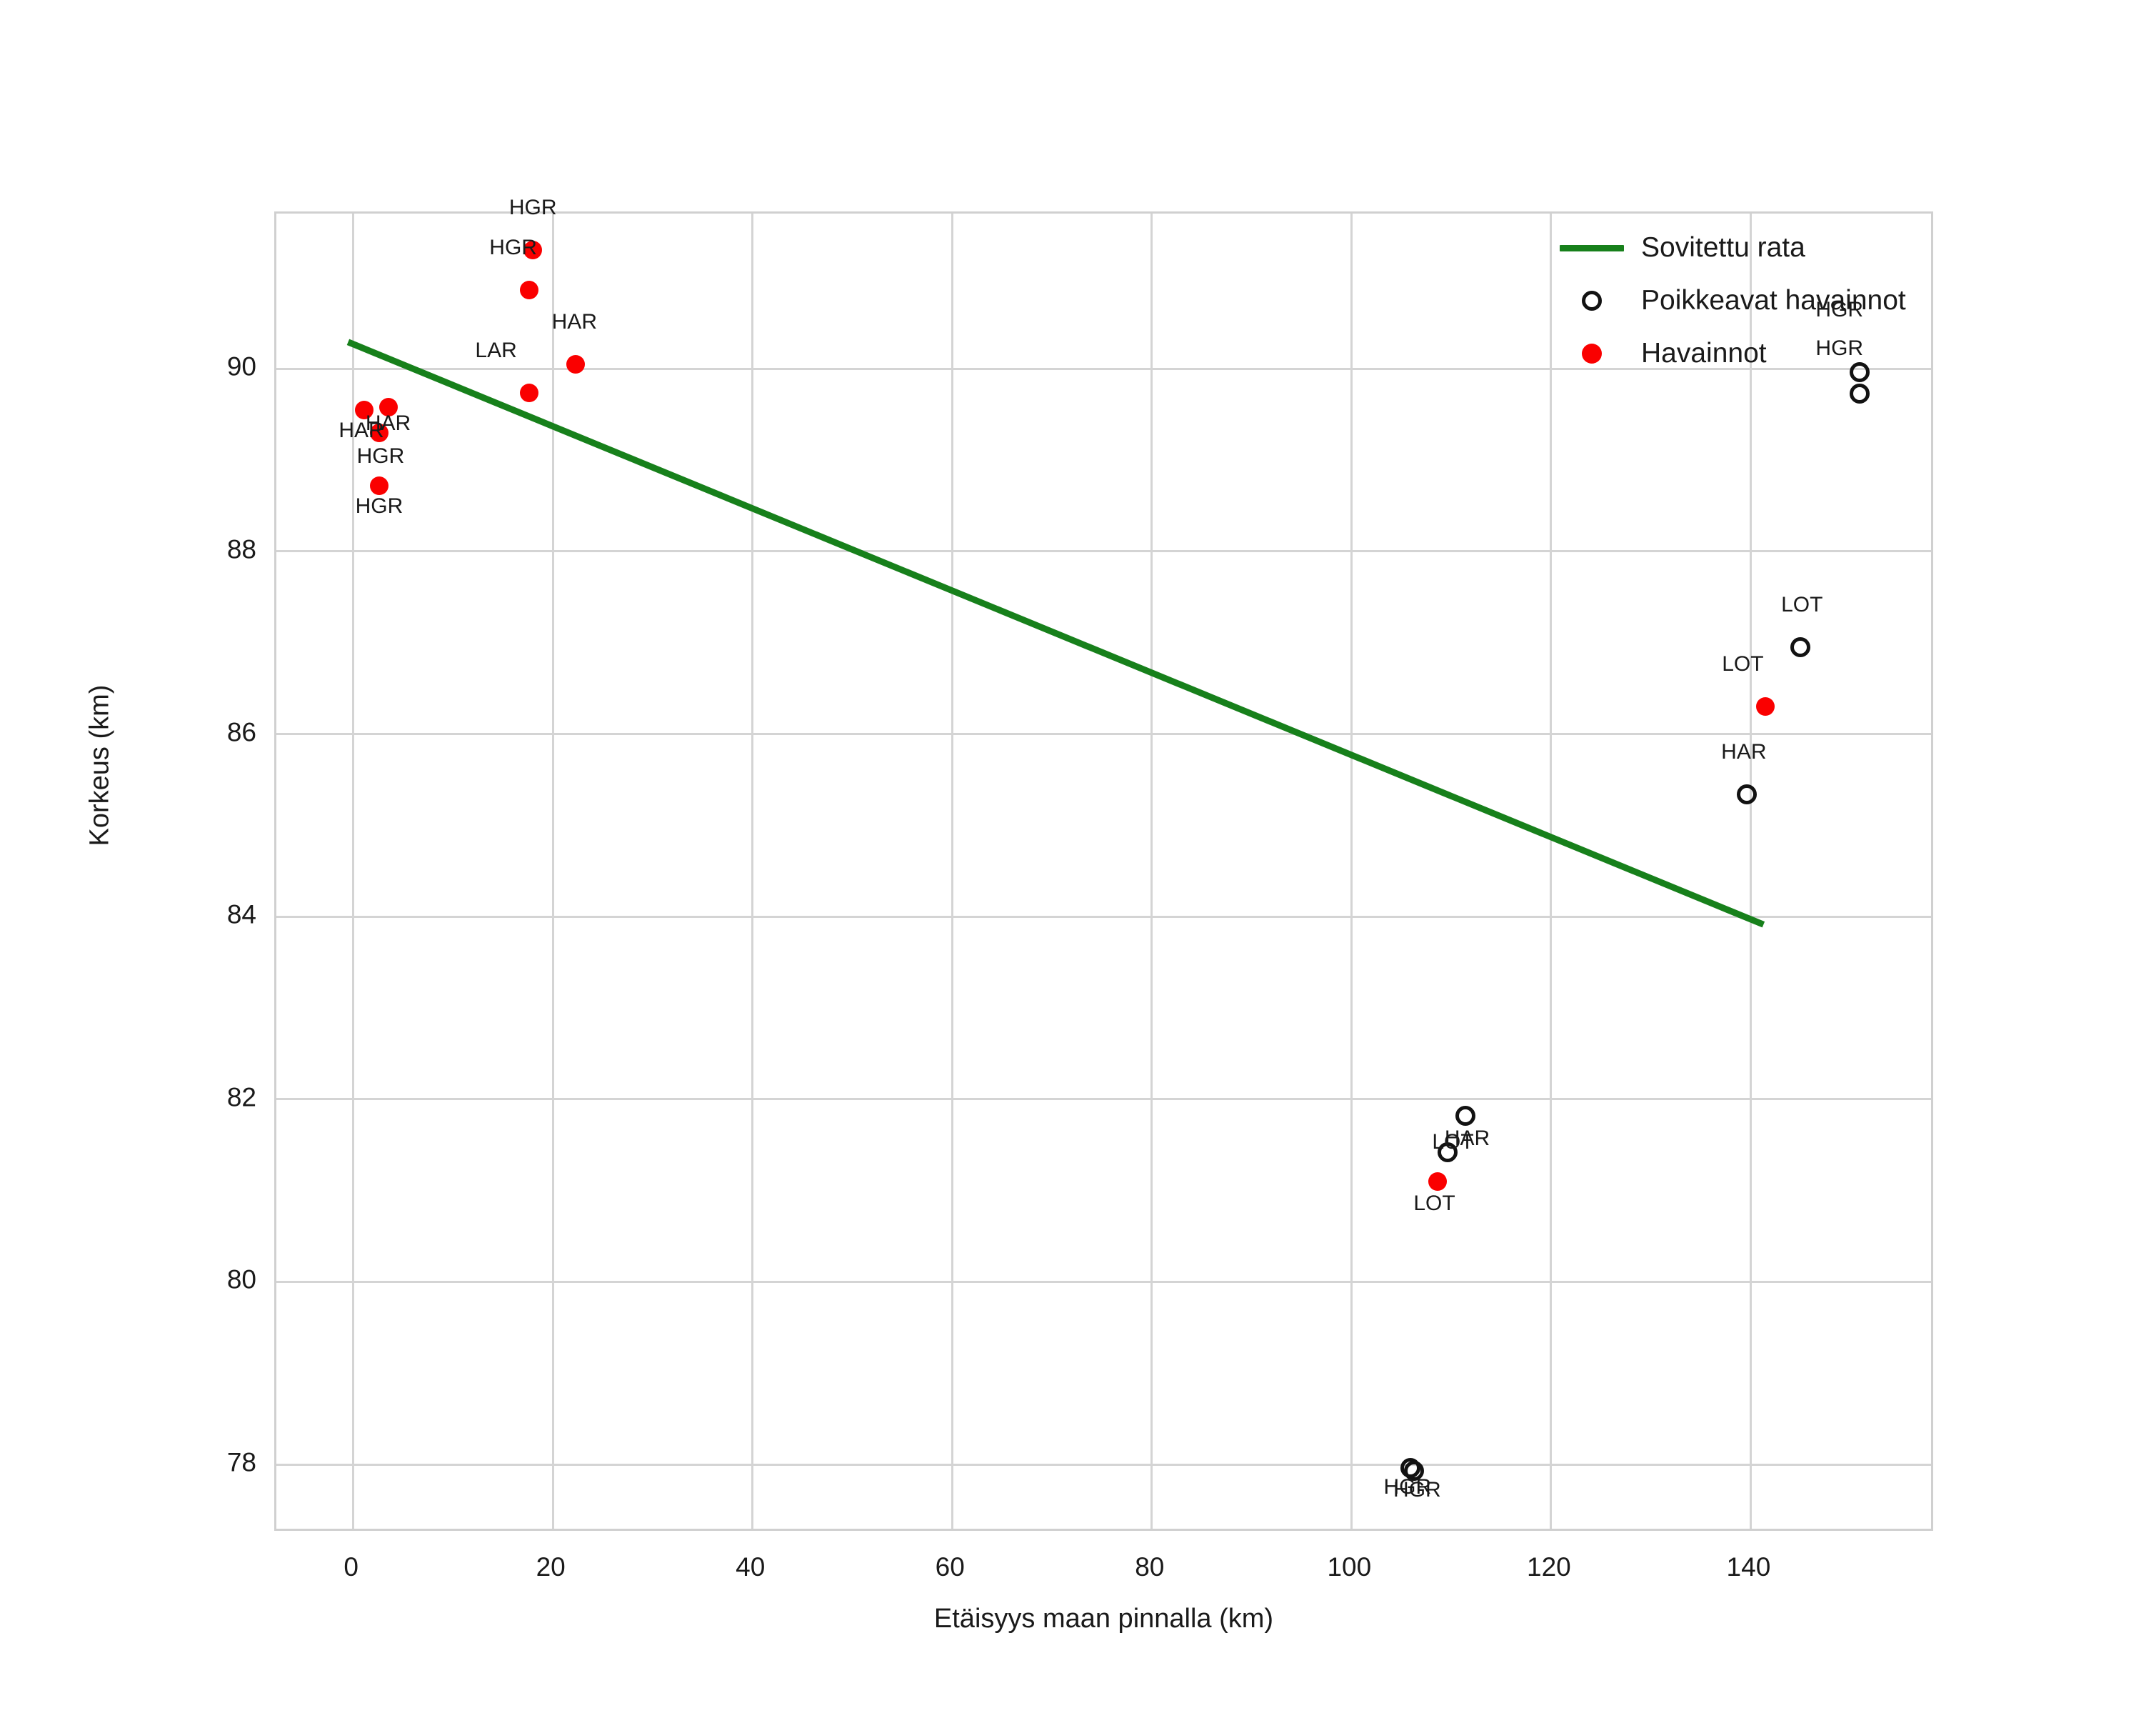 This screenshot has height=1728, width=2156. I want to click on filled-circle-swatch, so click(1592, 354).